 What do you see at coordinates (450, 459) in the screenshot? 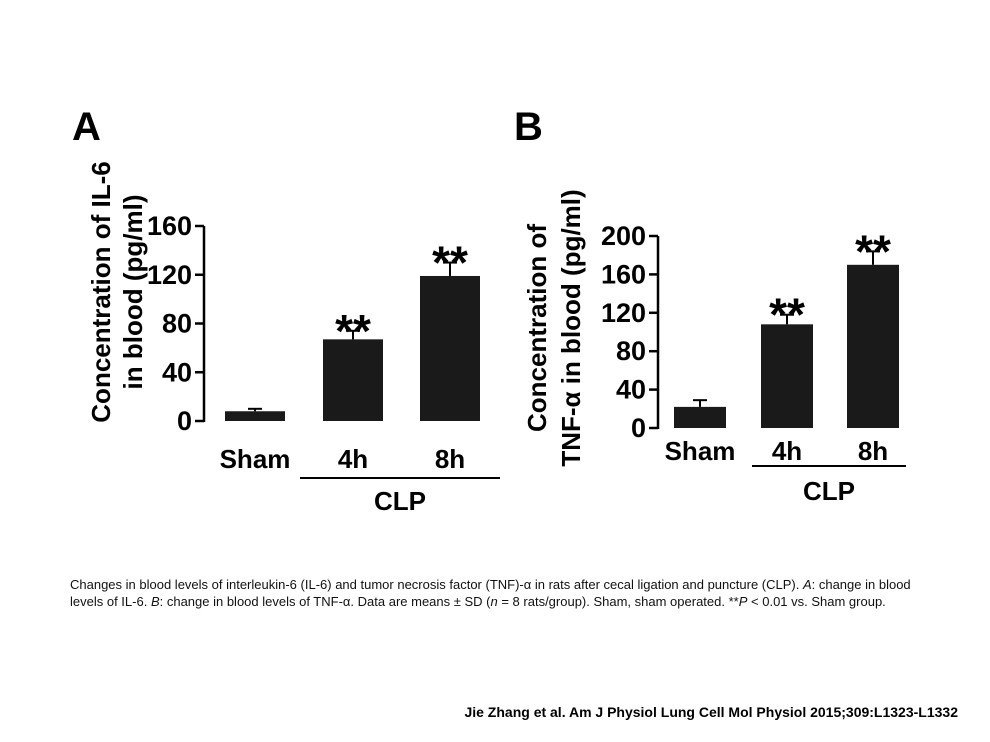
I see `category-label-a-2: 8h` at bounding box center [450, 459].